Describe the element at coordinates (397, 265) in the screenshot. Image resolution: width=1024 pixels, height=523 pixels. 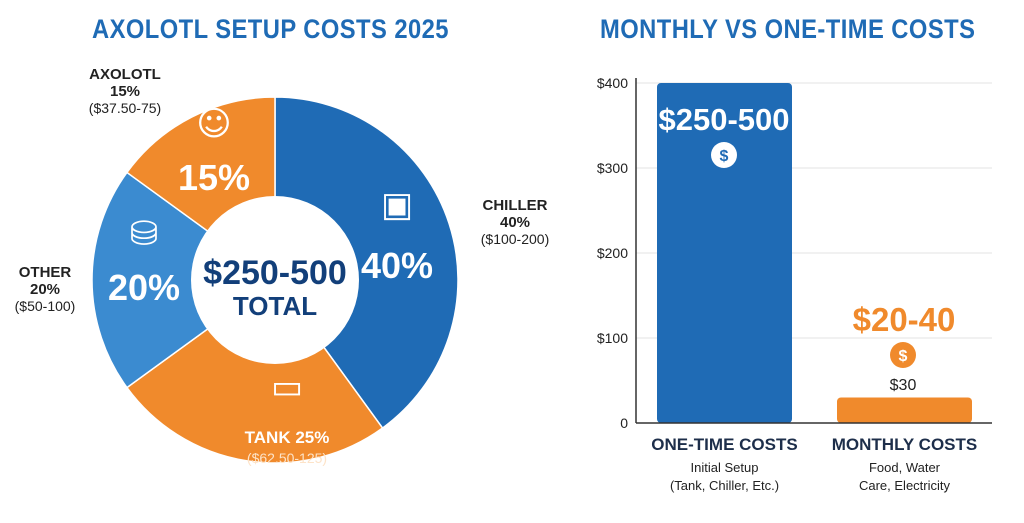
I see `slice-label-chiller: 40%` at that location.